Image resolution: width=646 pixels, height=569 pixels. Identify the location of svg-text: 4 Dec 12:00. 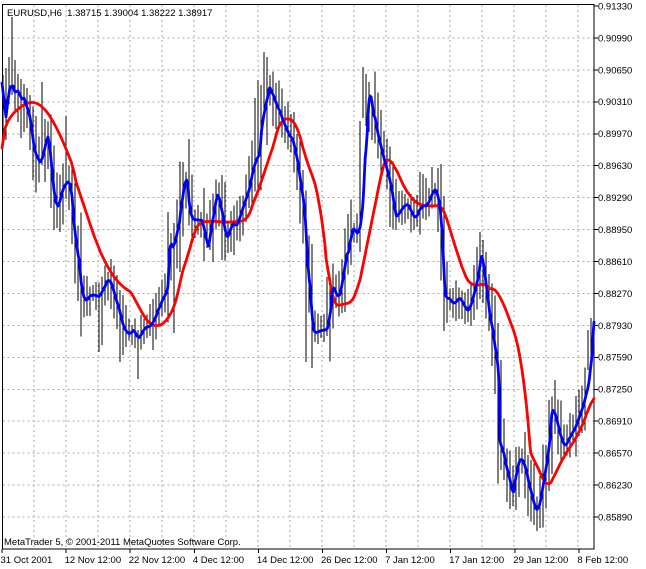
(218, 560).